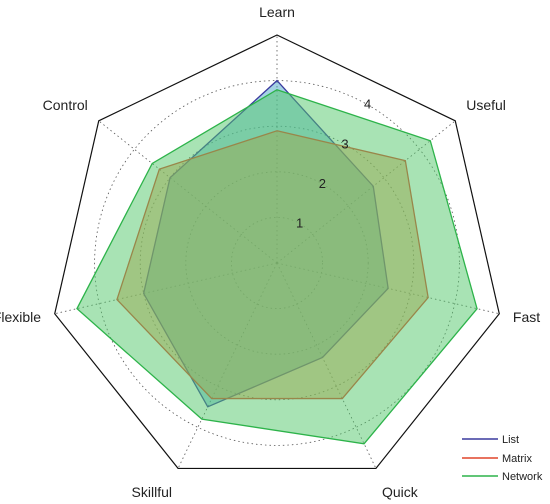  What do you see at coordinates (490, 440) in the screenshot?
I see `legend-item-list: List` at bounding box center [490, 440].